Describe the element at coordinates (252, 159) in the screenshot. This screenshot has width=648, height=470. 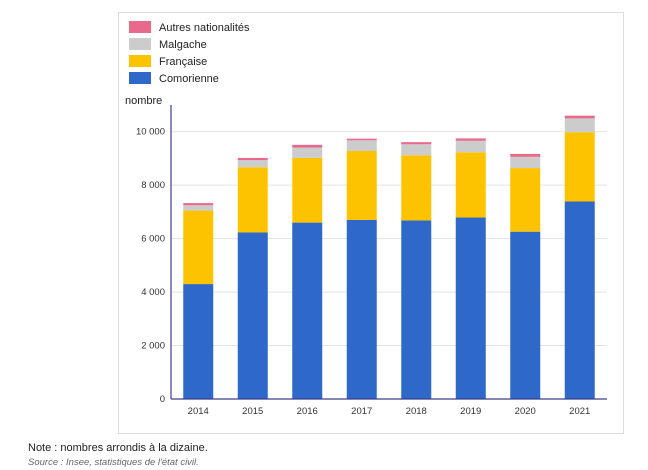
I see `bar-2015-autres-nationalités` at that location.